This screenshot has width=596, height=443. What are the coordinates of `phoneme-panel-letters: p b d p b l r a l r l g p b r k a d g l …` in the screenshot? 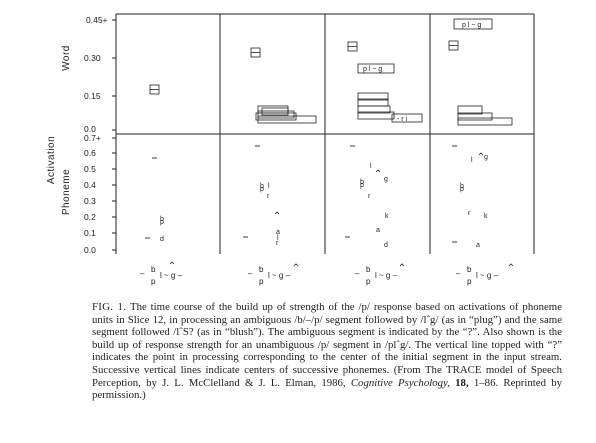 It's located at (324, 201).